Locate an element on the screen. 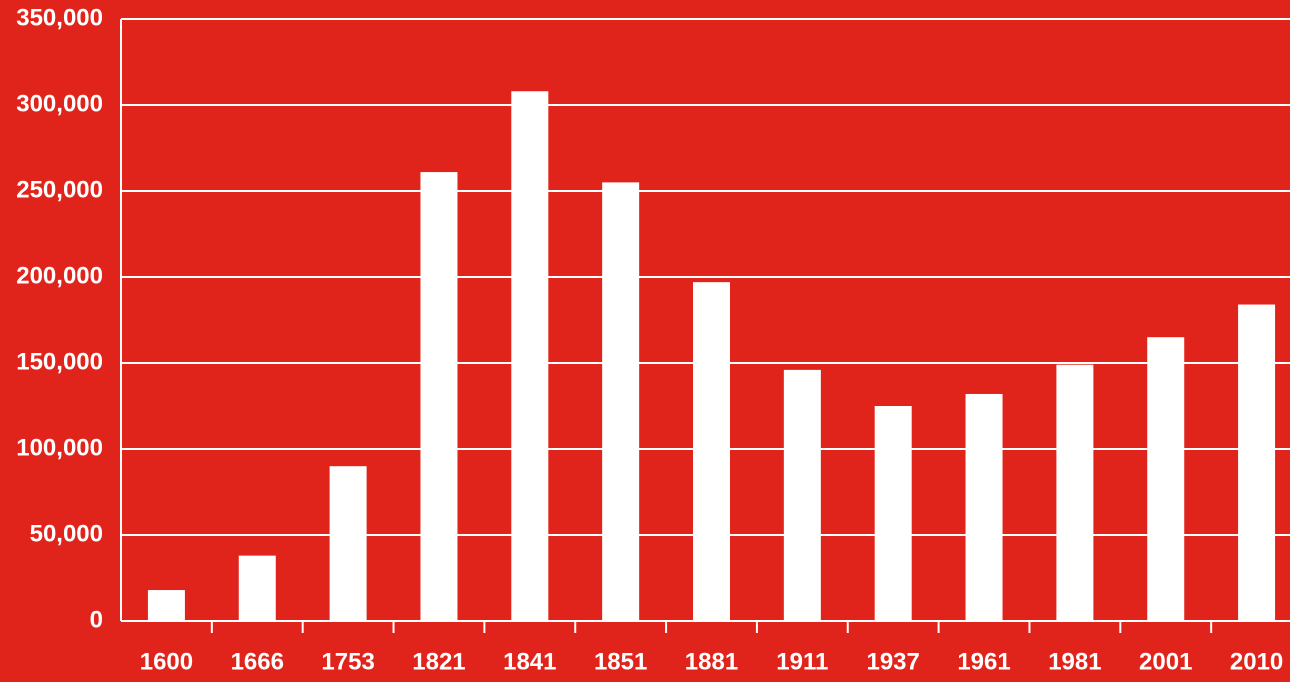 The image size is (1290, 682). x-tick-label: 1821 is located at coordinates (438, 661).